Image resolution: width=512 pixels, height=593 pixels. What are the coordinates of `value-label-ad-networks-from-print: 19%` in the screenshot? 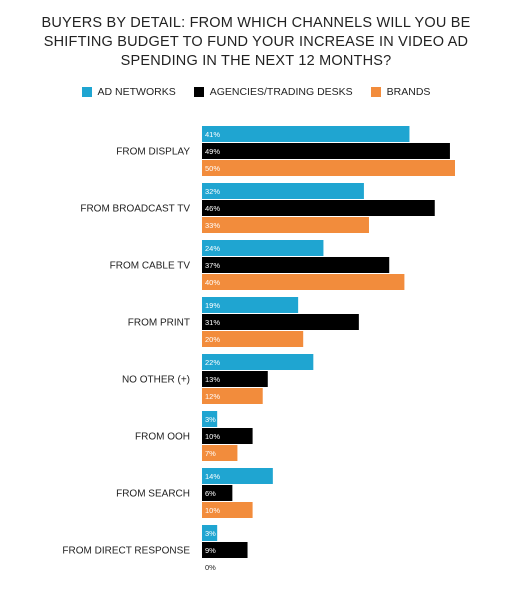 It's located at (212, 305).